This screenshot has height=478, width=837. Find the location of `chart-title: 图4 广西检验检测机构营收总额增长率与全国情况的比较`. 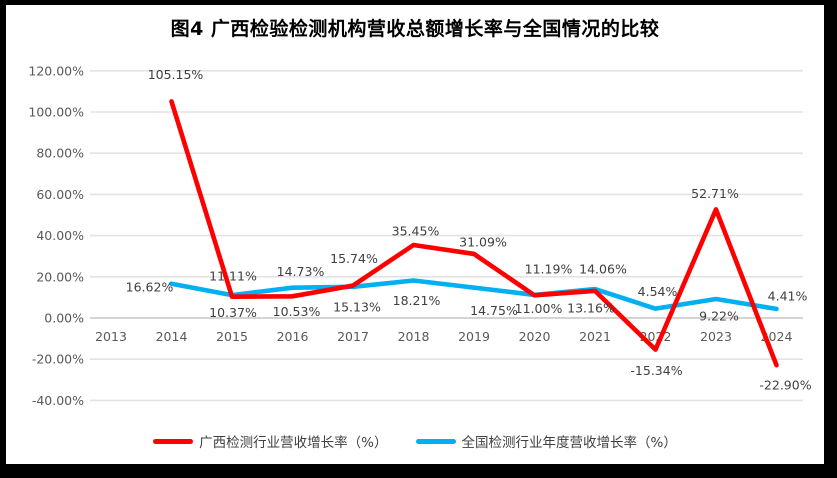

chart-title: 图4 广西检验检测机构营收总额增长率与全国情况的比较 is located at coordinates (415, 29).